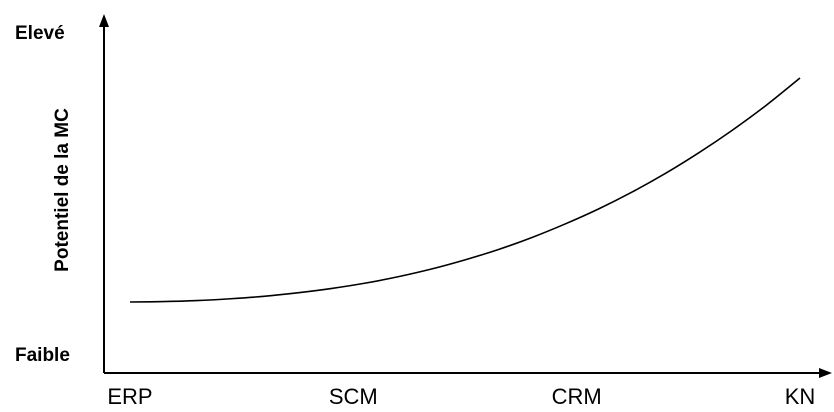 This screenshot has height=412, width=834. What do you see at coordinates (104, 20) in the screenshot?
I see `y-axis-arrowhead` at bounding box center [104, 20].